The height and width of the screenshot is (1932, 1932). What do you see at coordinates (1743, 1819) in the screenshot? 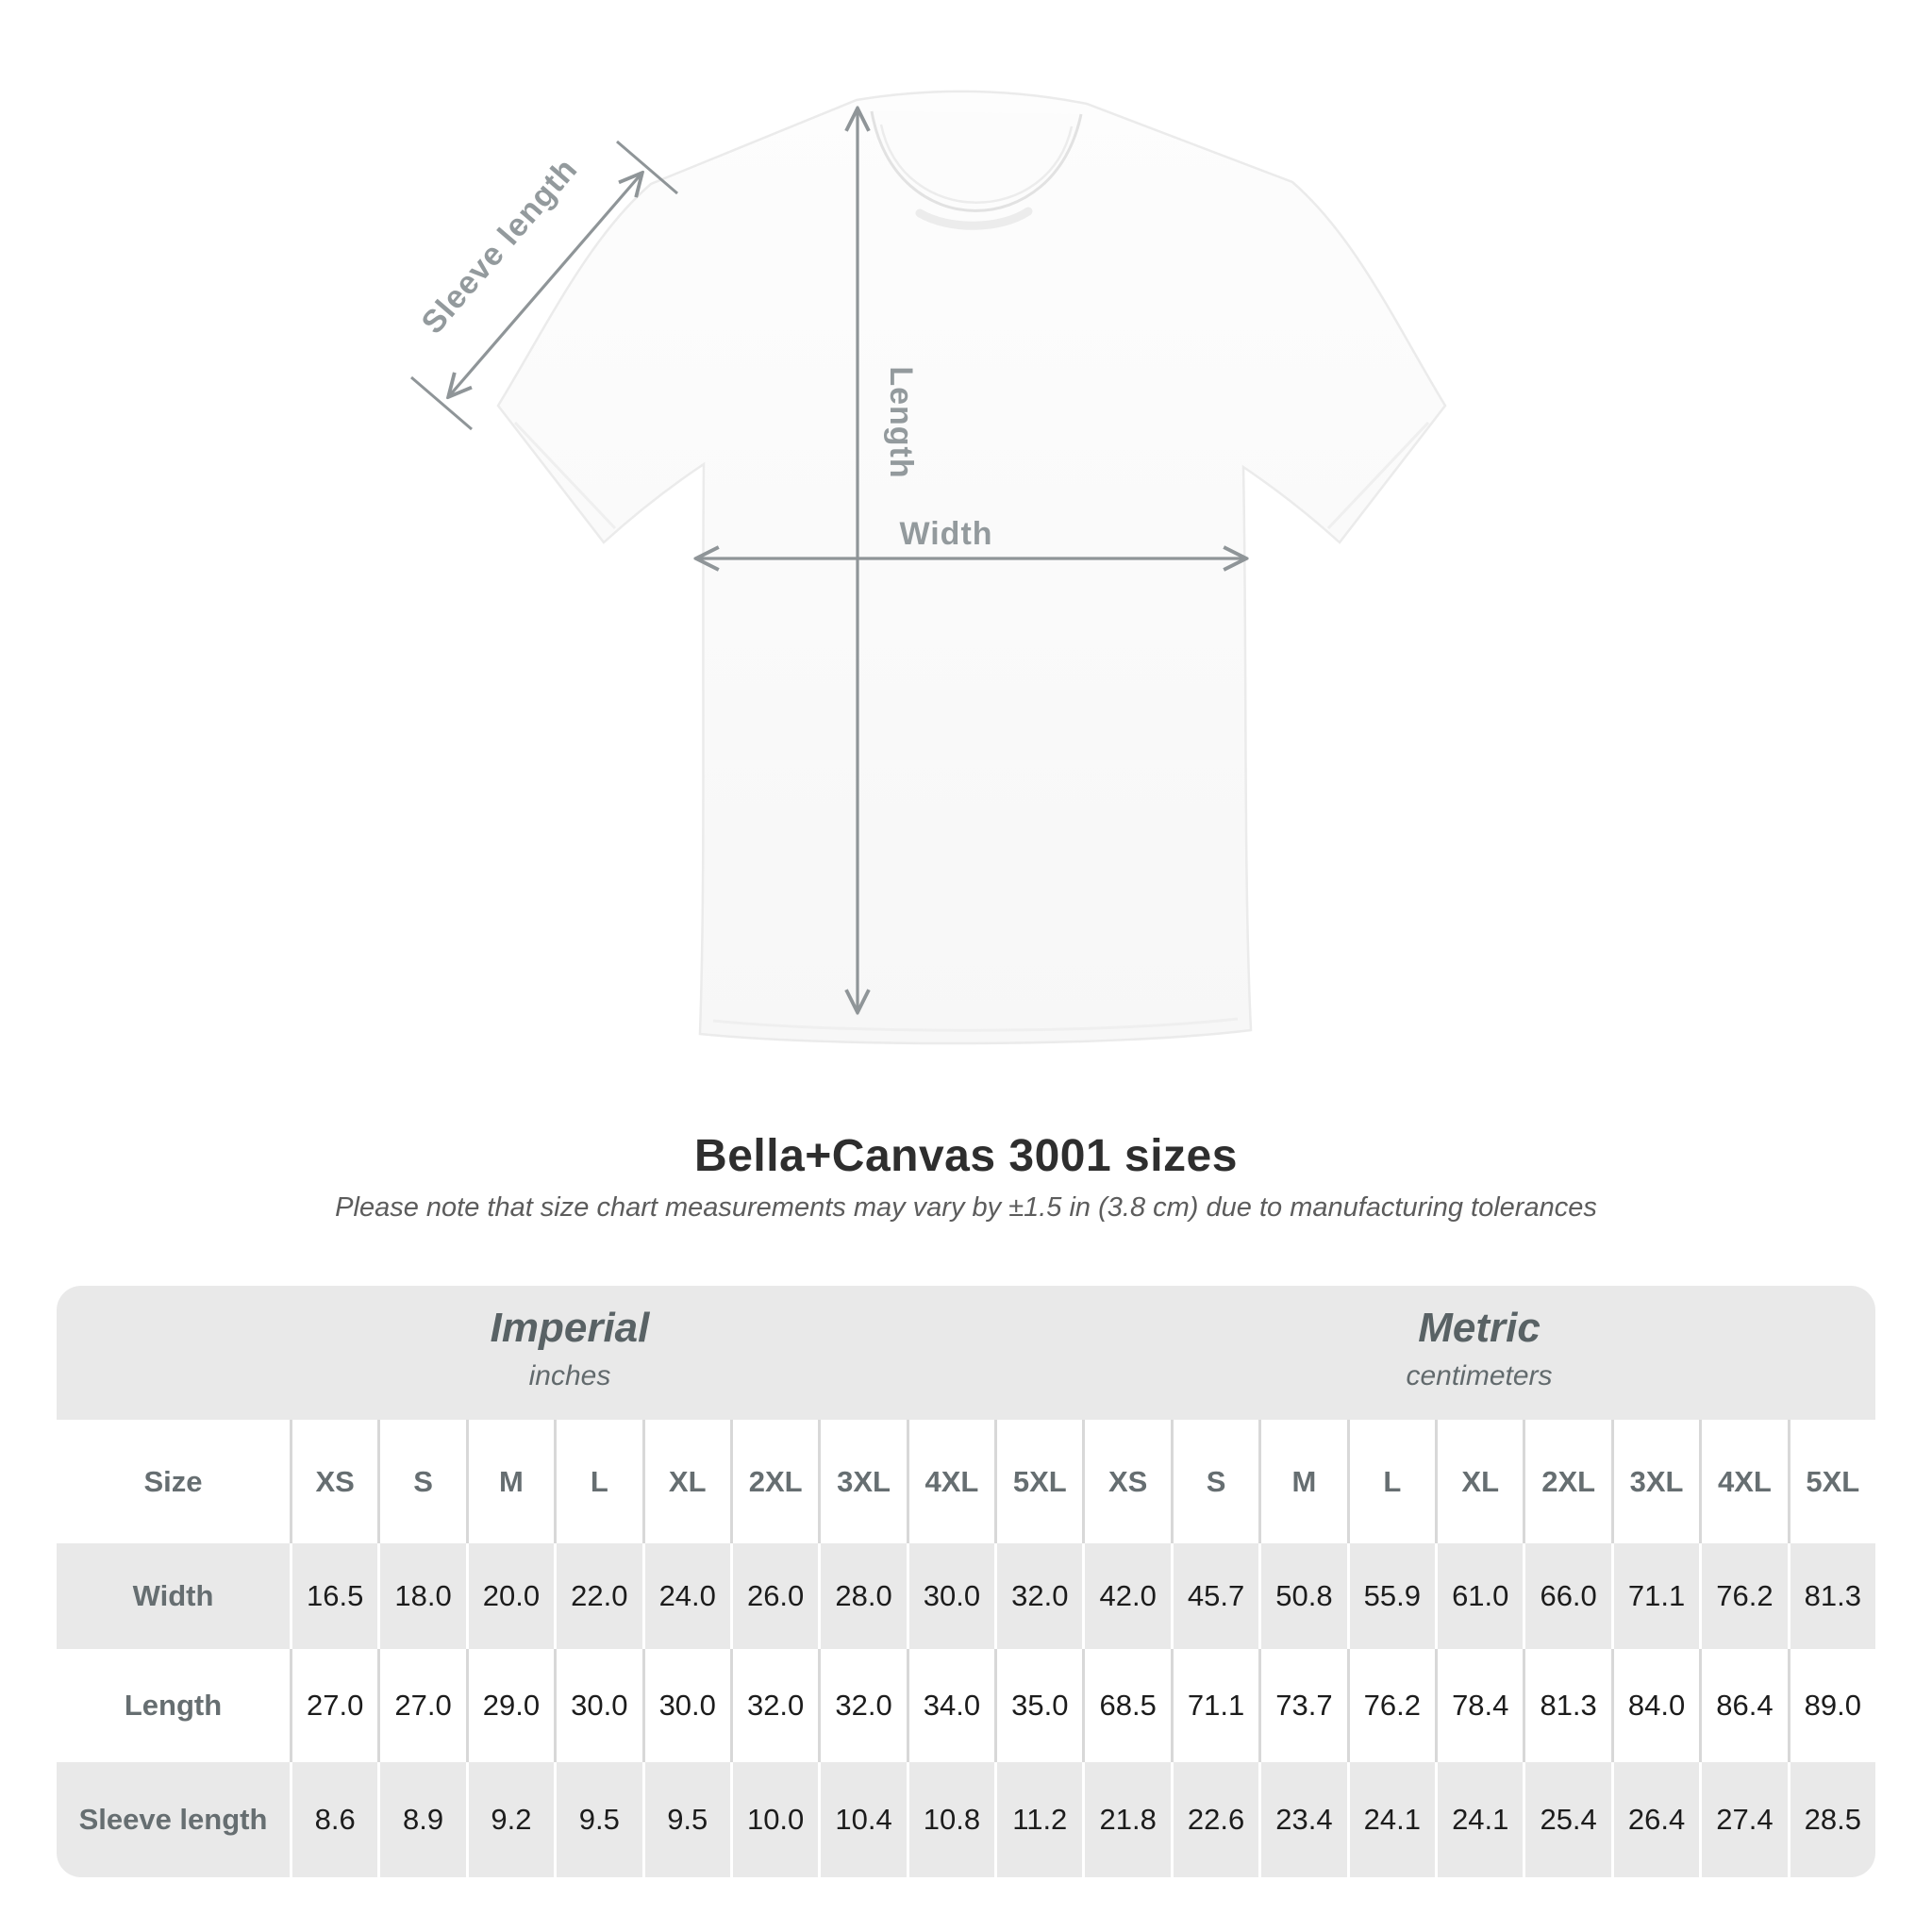
I see `value-cell: 27.4` at bounding box center [1743, 1819].